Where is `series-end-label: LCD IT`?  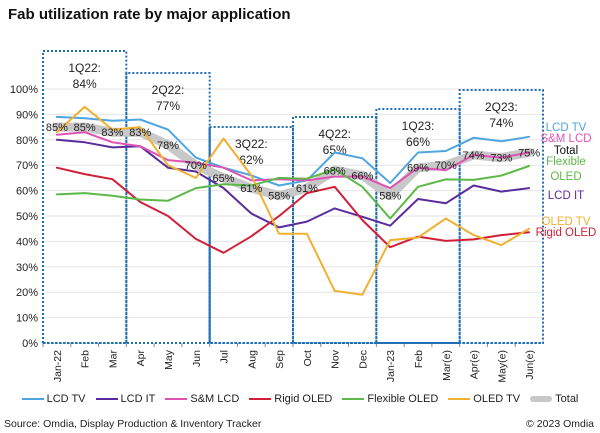 series-end-label: LCD IT is located at coordinates (566, 196).